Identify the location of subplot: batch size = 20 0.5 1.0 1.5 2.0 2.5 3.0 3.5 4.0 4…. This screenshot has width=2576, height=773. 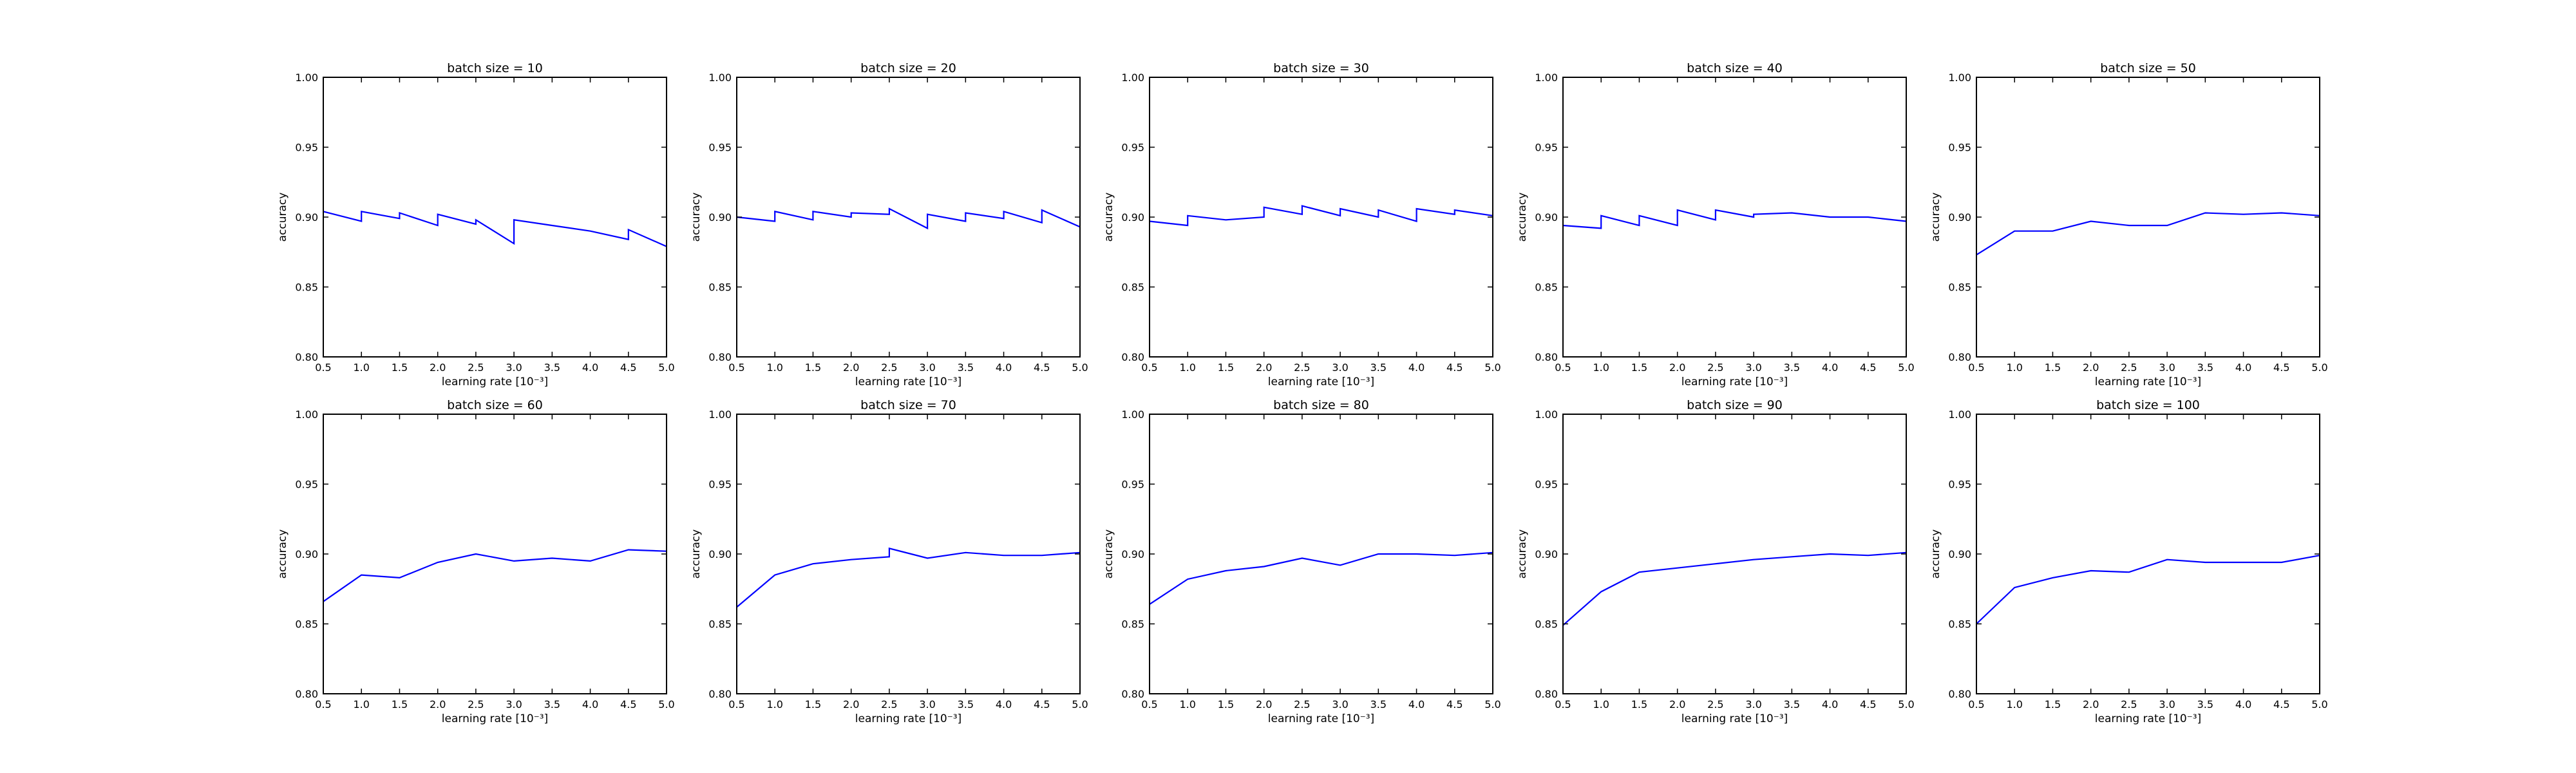
(889, 225).